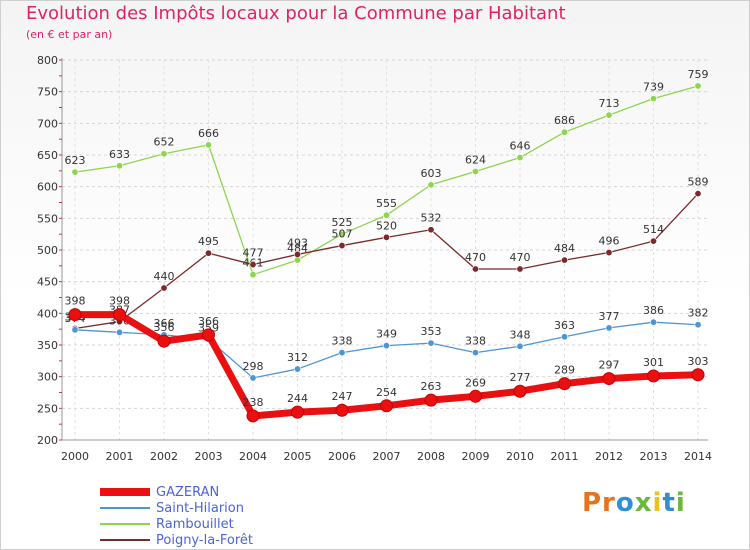 Image resolution: width=750 pixels, height=550 pixels. Describe the element at coordinates (475, 159) in the screenshot. I see `data-label: 624` at that location.